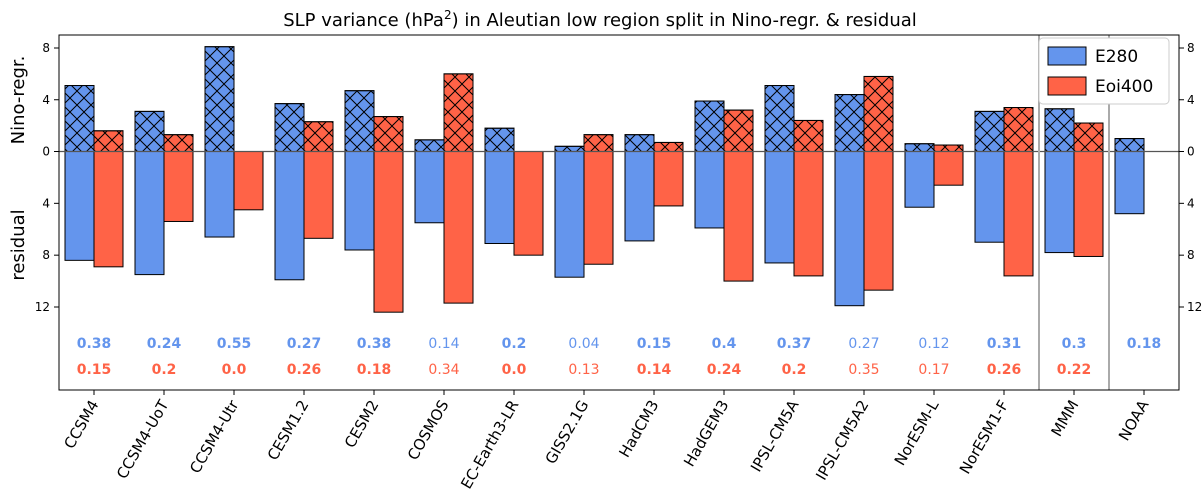 This screenshot has height=498, width=1203. I want to click on ratio-label-eoi400-hadcm3: 0.14, so click(654, 370).